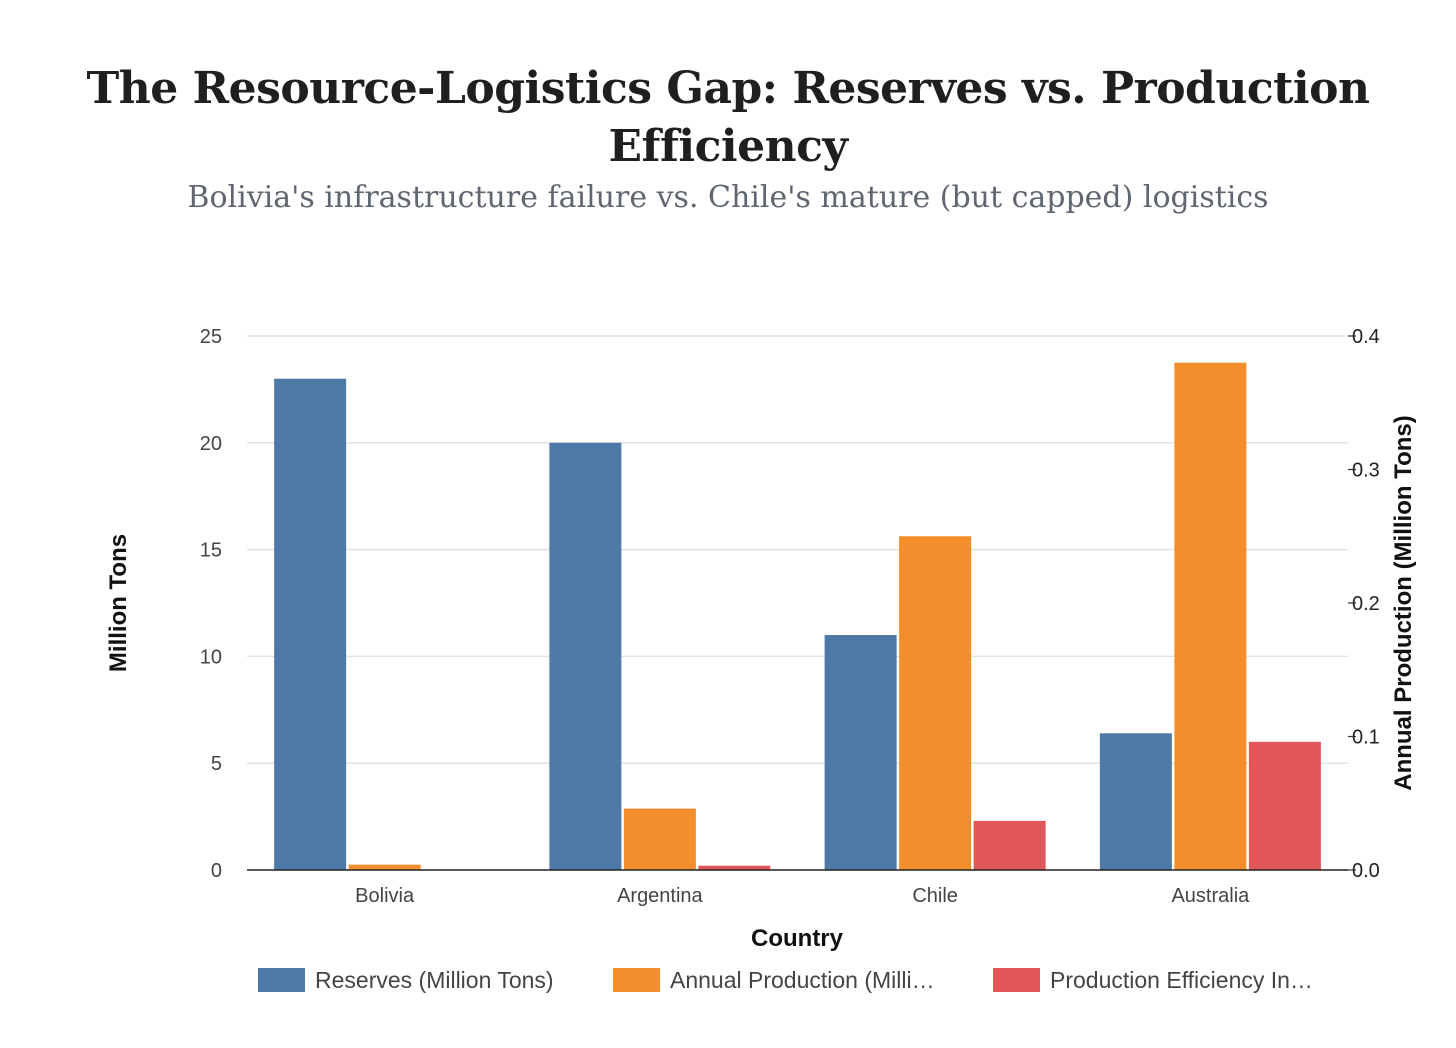 This screenshot has height=1048, width=1456. What do you see at coordinates (216, 764) in the screenshot?
I see `y-tick-label: 5` at bounding box center [216, 764].